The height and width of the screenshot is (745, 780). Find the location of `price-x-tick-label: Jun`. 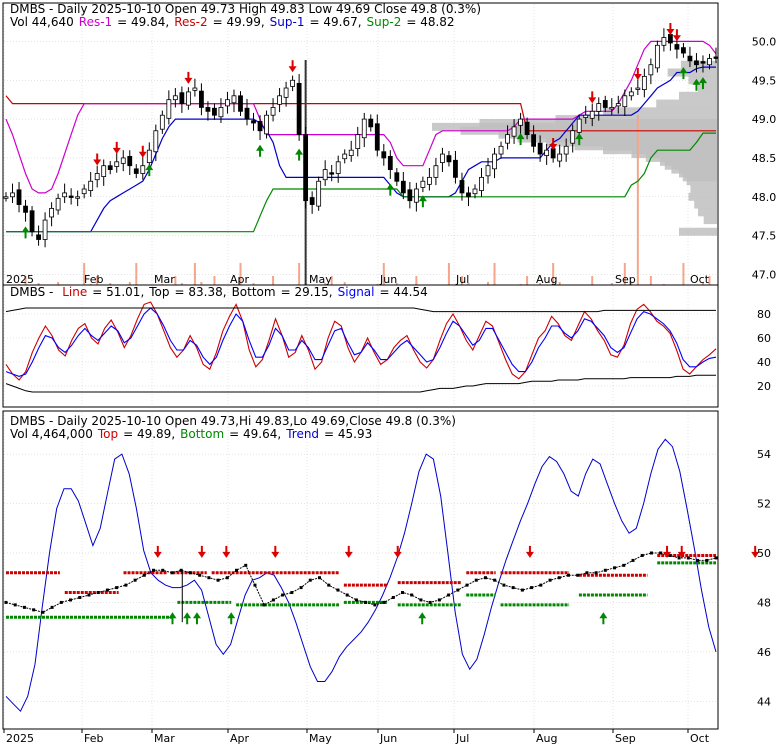

price-x-tick-label: Jun is located at coordinates (388, 279).